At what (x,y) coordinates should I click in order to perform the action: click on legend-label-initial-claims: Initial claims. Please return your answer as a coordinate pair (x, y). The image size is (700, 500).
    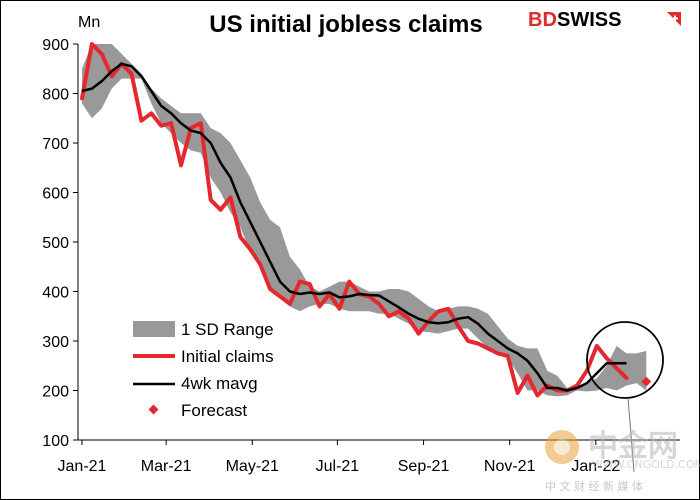
    Looking at the image, I should click on (227, 356).